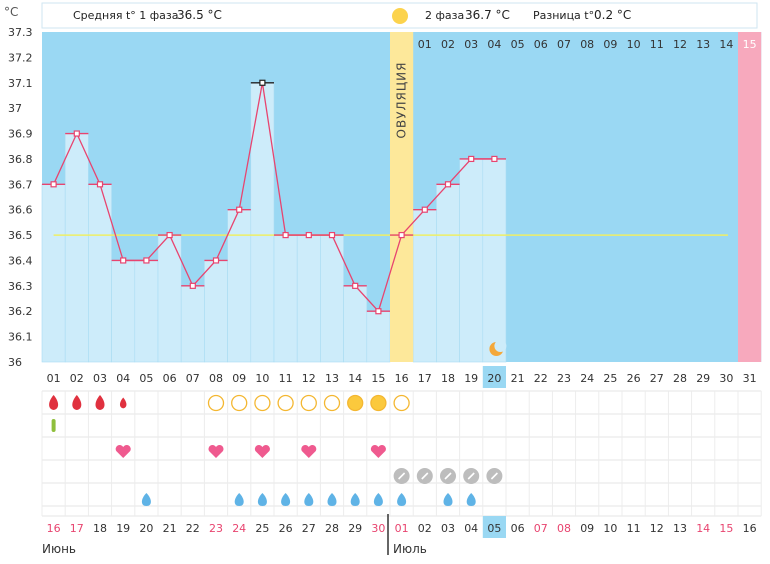  I want to click on phase2-day-number: 04, so click(494, 44).